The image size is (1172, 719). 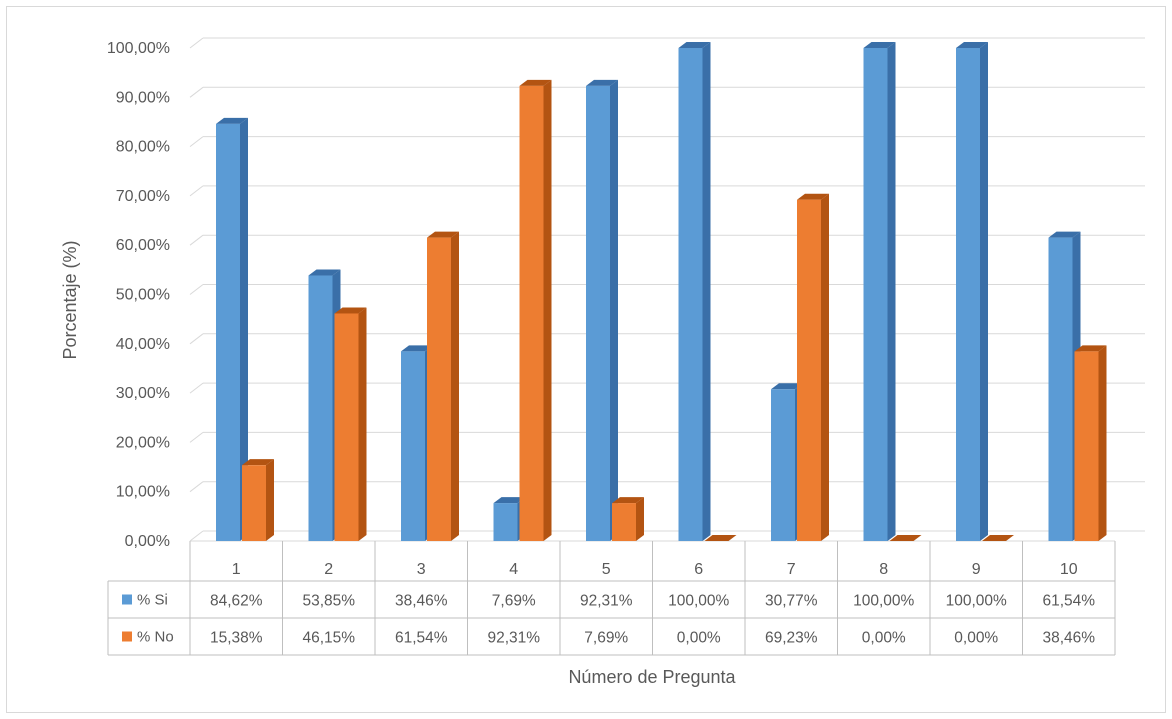 I want to click on y-tick-label: 0,00%, so click(x=147, y=541).